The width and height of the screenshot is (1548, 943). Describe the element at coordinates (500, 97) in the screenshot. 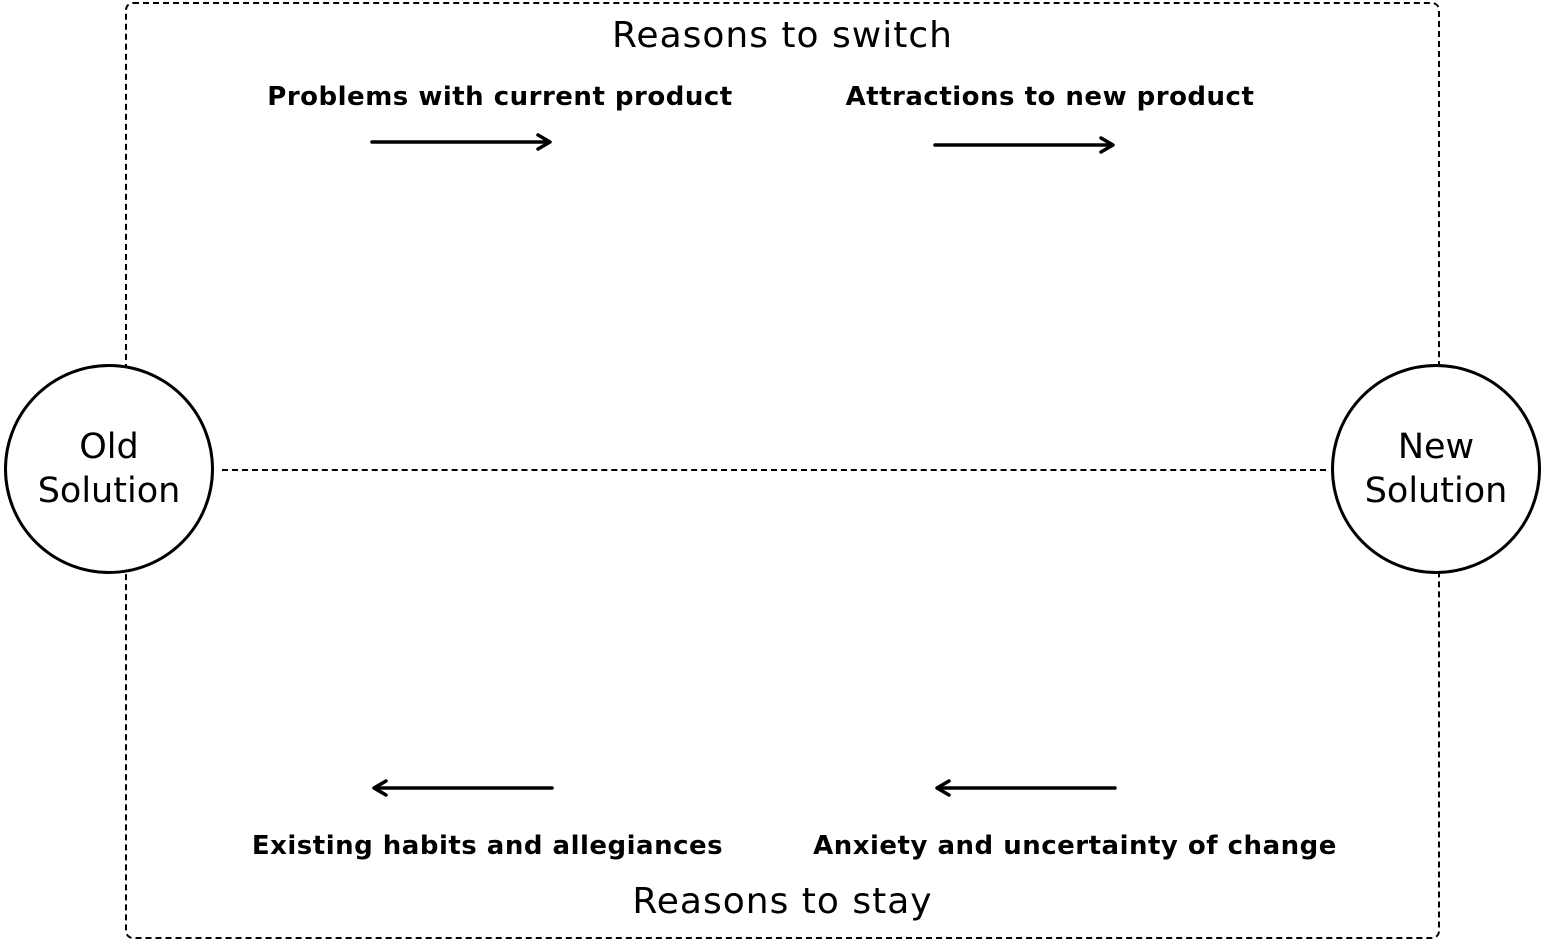

I see `problems-label: Problems with current product` at that location.